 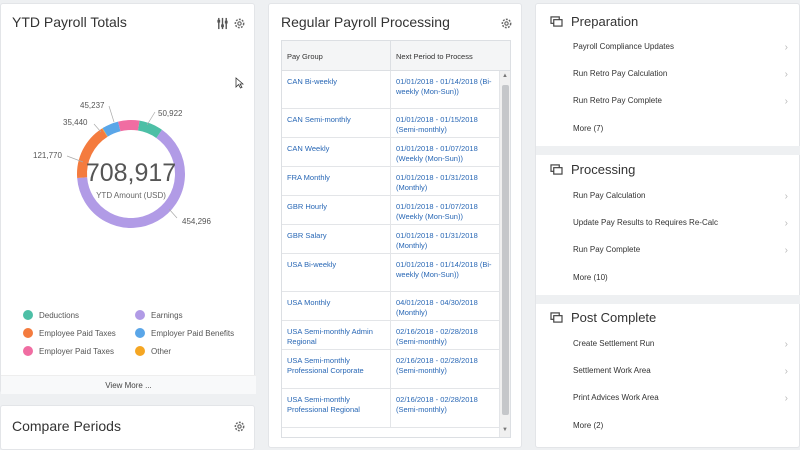 What do you see at coordinates (336, 55) in the screenshot?
I see `column-header-pay-group: Pay Group` at bounding box center [336, 55].